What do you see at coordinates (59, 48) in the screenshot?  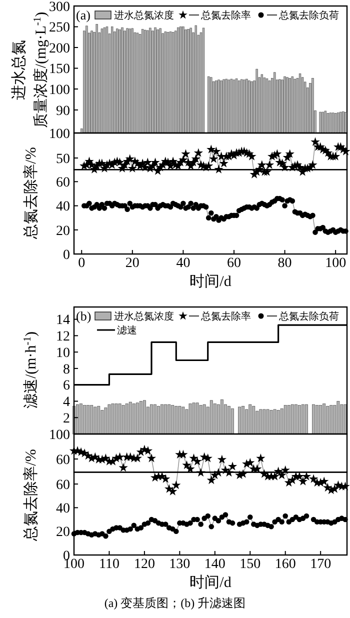 I see `y-tick-label: 200` at bounding box center [59, 48].